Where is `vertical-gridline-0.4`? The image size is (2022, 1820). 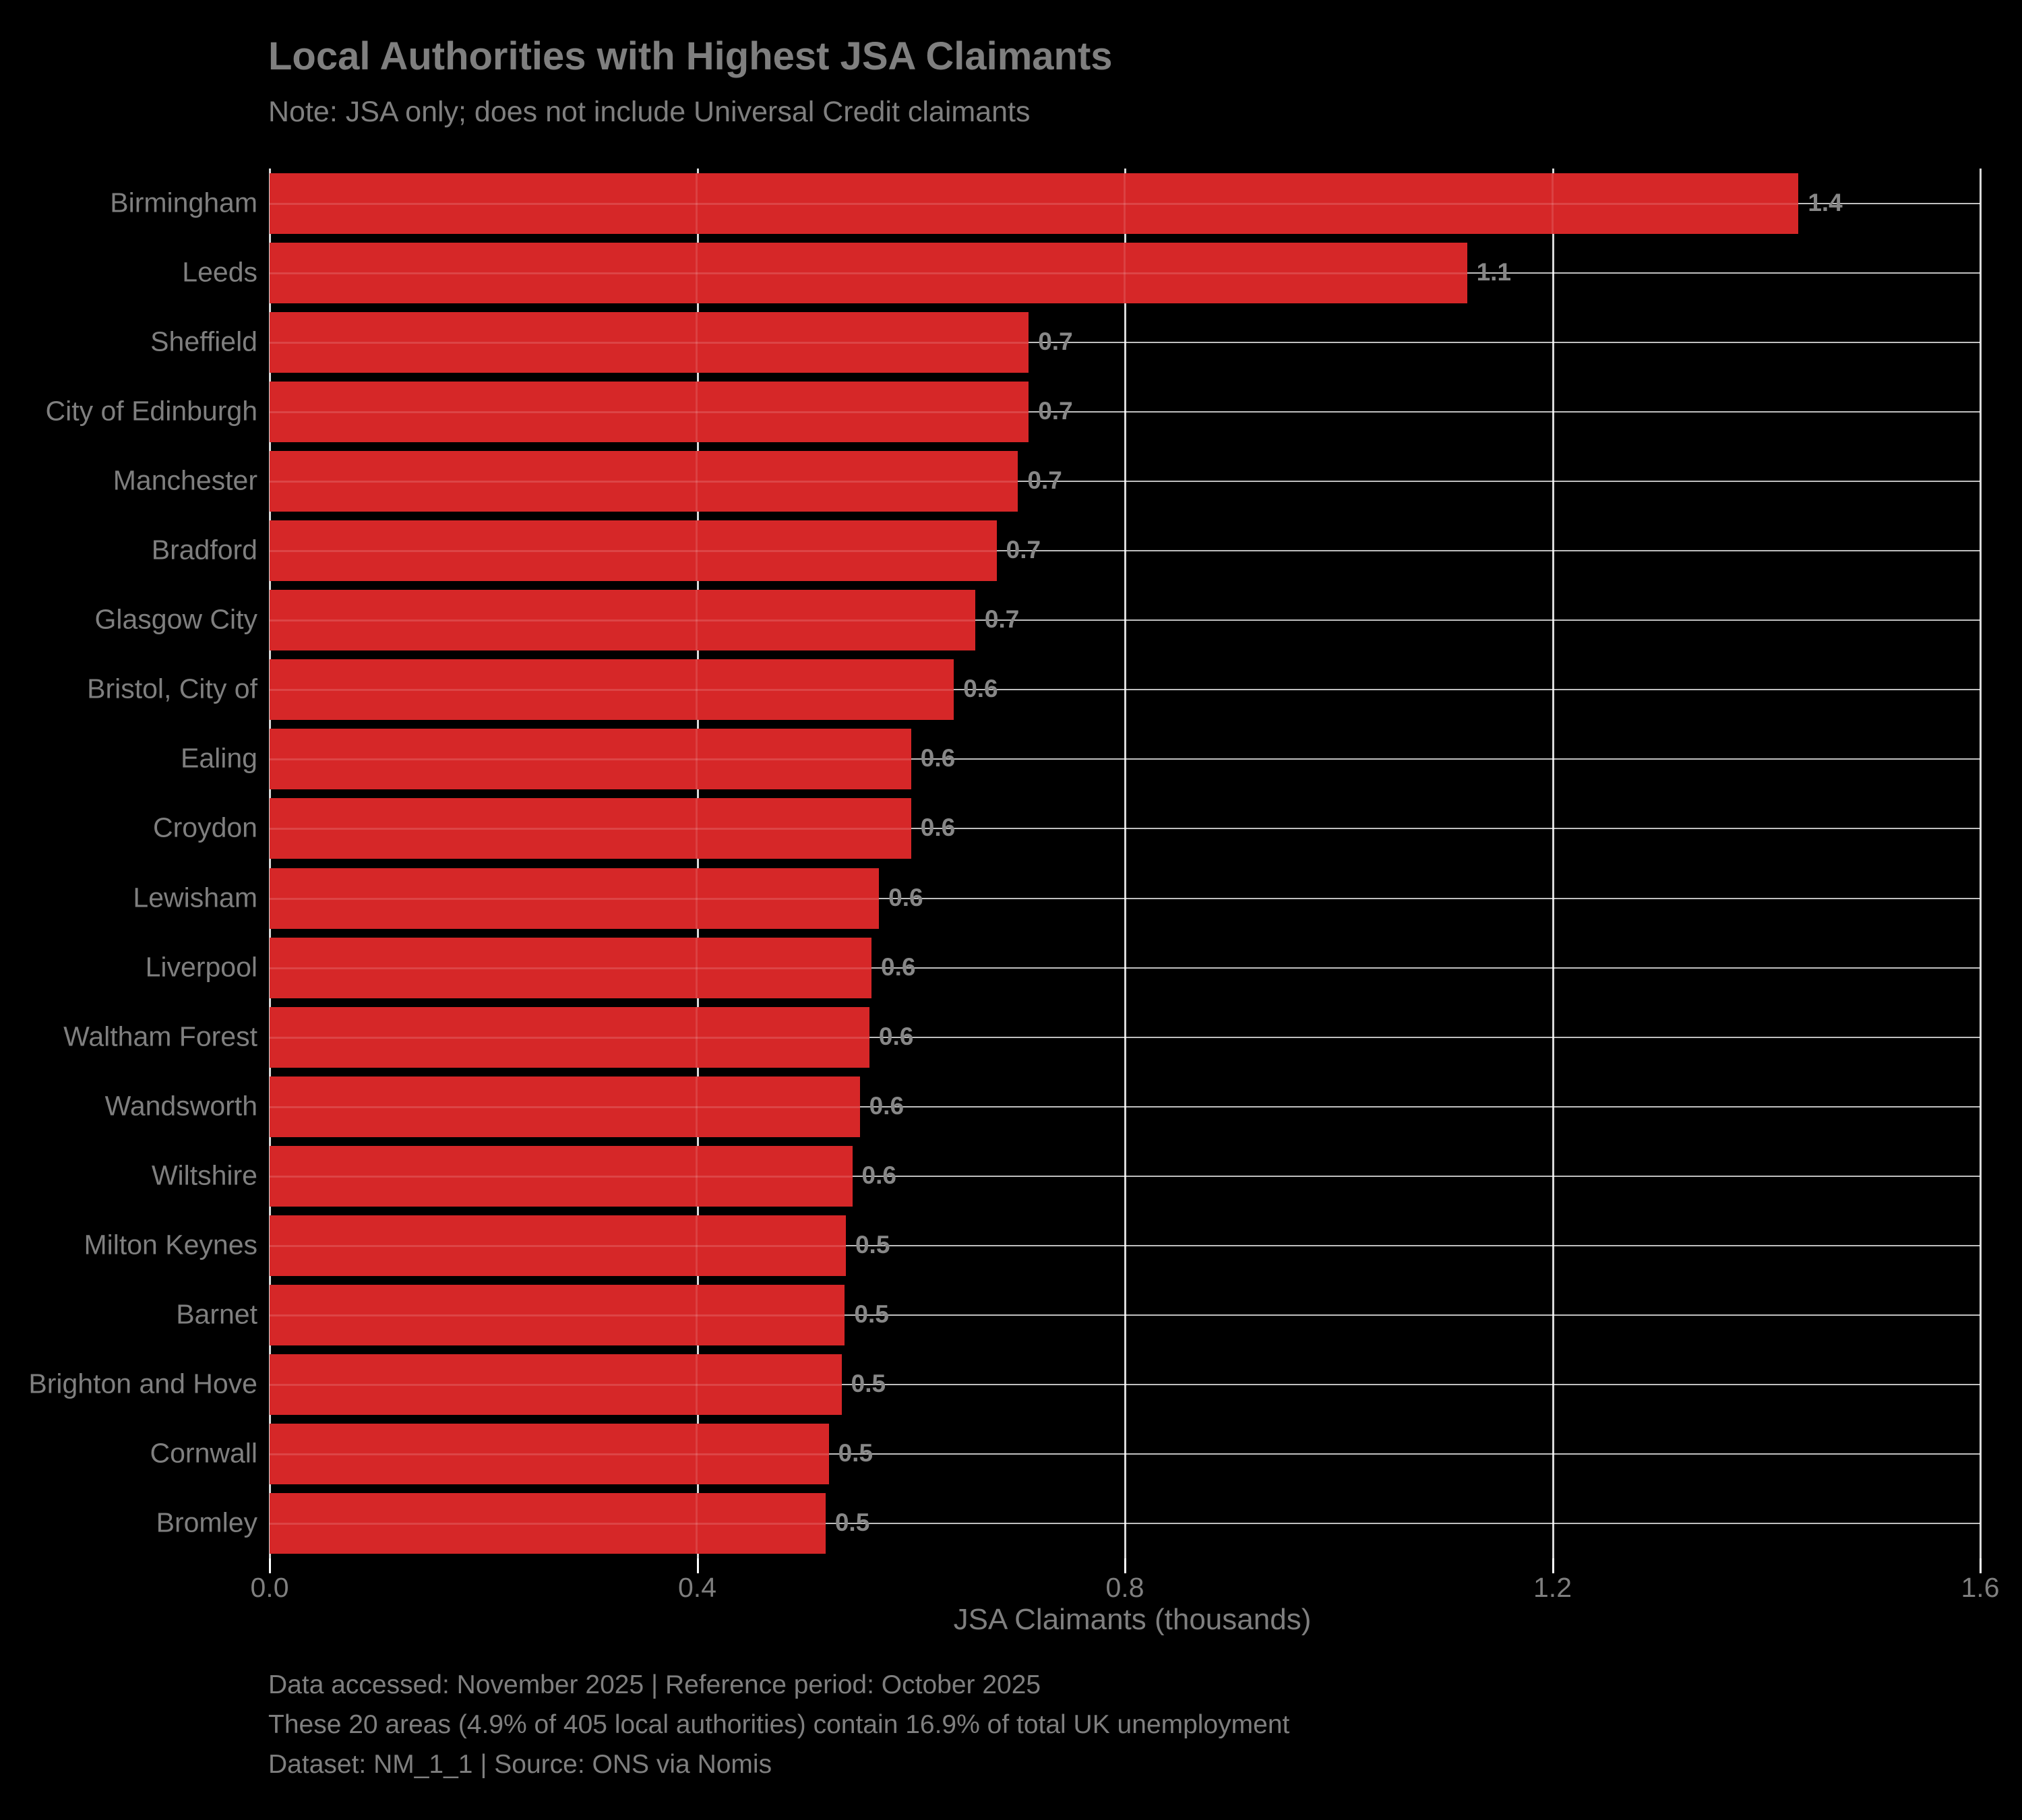
vertical-gridline-0.4 is located at coordinates (698, 863).